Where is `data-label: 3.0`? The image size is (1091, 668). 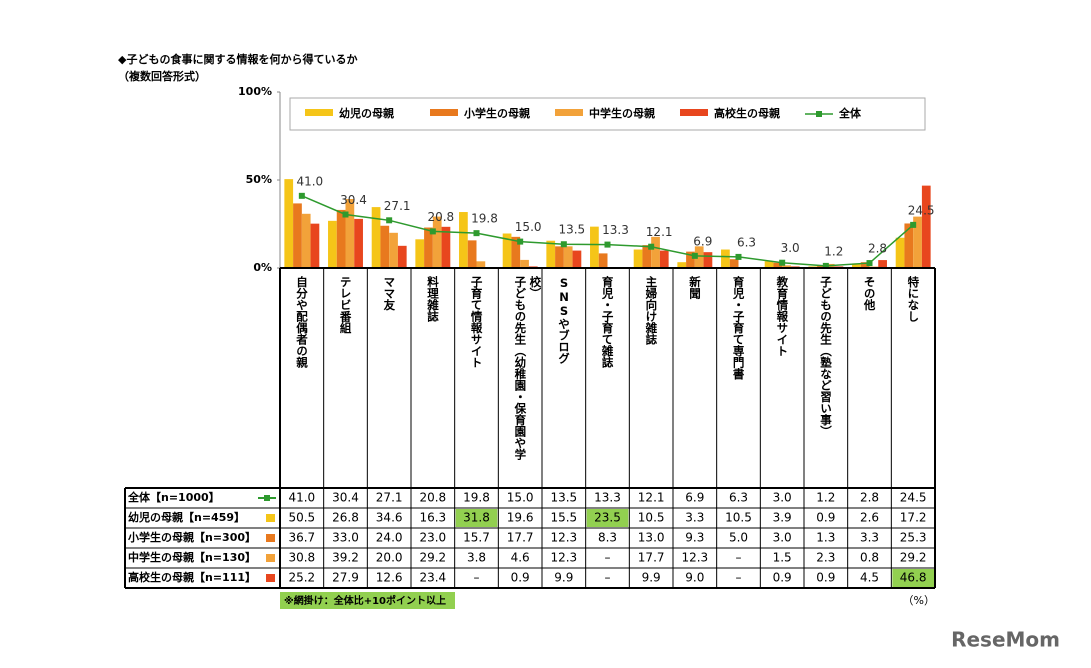 data-label: 3.0 is located at coordinates (790, 248).